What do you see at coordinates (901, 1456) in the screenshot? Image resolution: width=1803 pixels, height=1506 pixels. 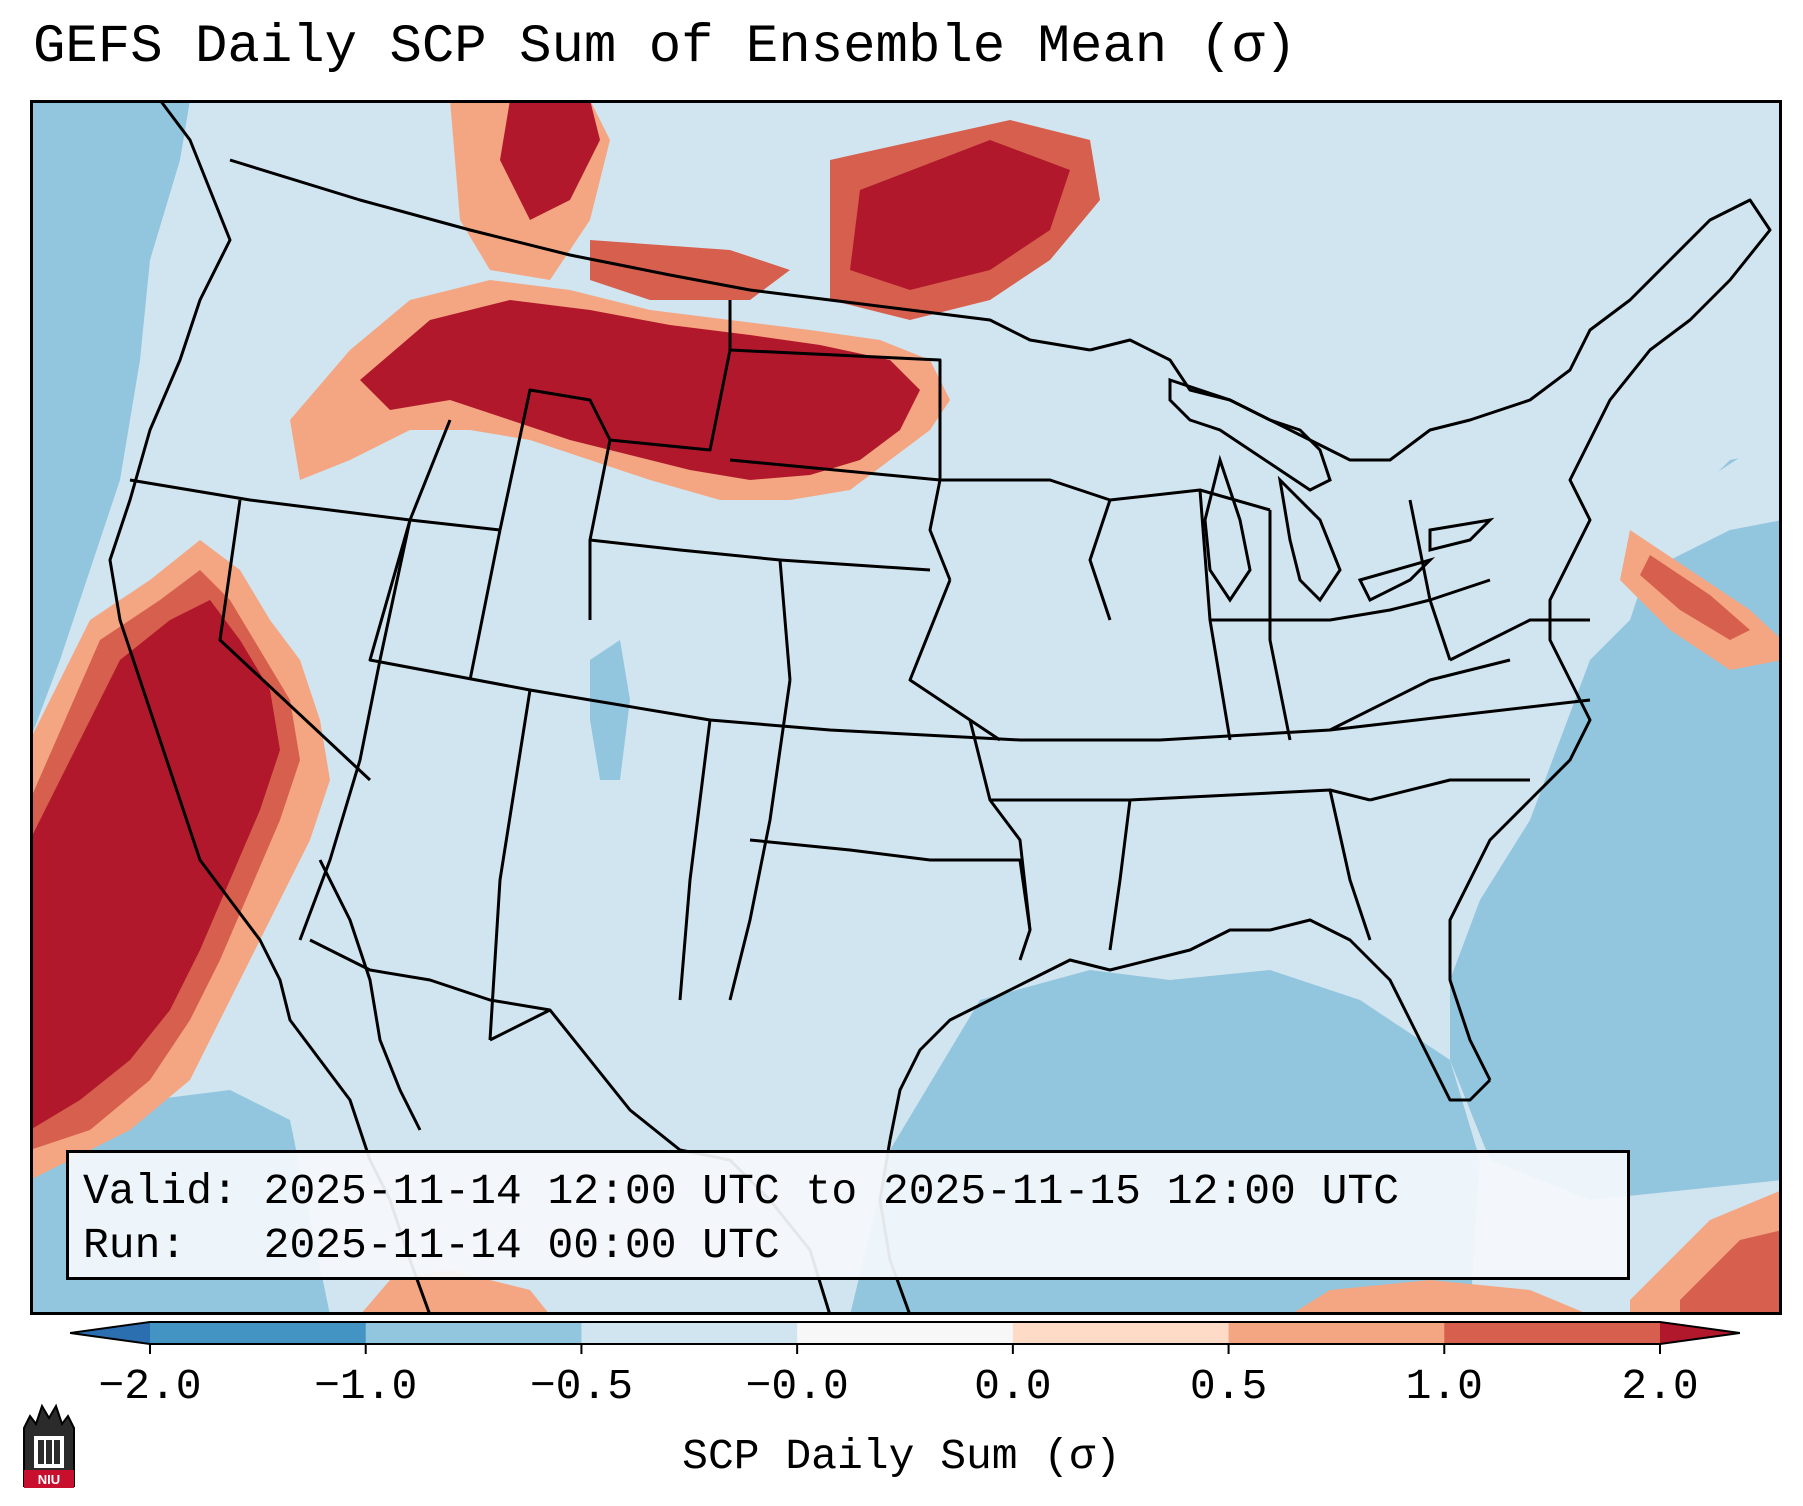 I see `colorbar-label: SCP Daily Sum (σ)` at bounding box center [901, 1456].